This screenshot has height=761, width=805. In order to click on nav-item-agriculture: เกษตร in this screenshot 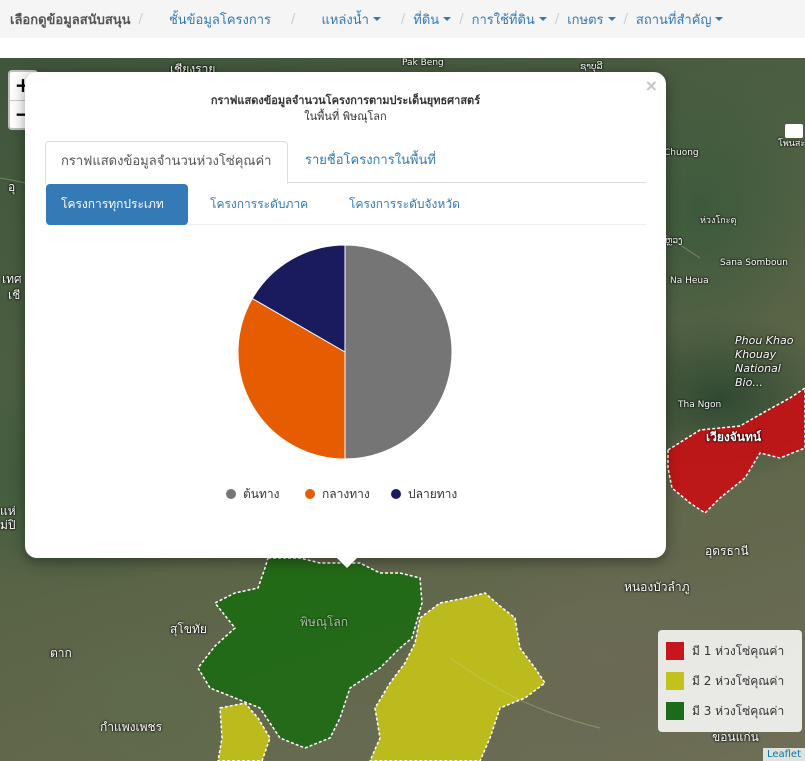, I will do `click(591, 19)`.